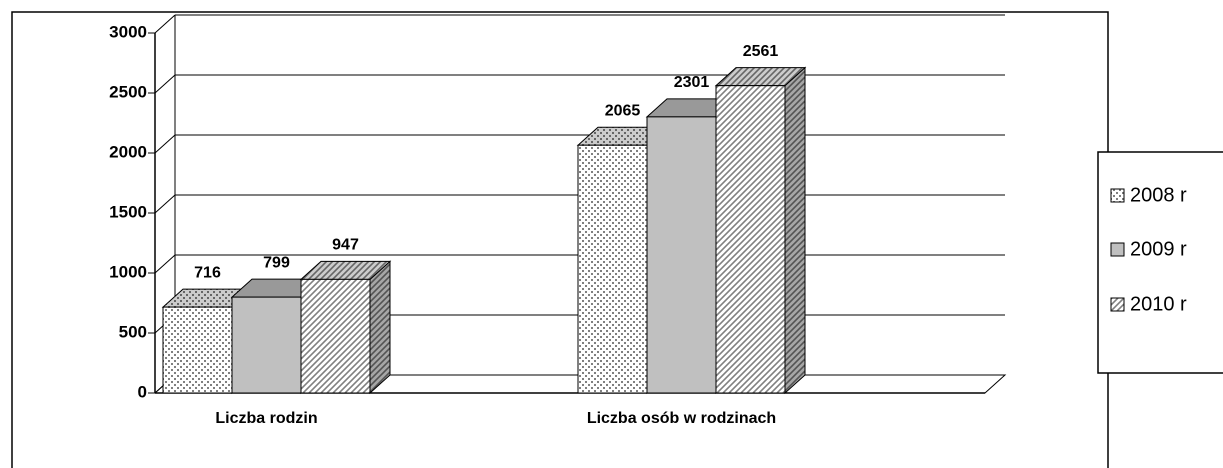 The image size is (1223, 468). What do you see at coordinates (128, 211) in the screenshot?
I see `y-tick-label: 1500` at bounding box center [128, 211].